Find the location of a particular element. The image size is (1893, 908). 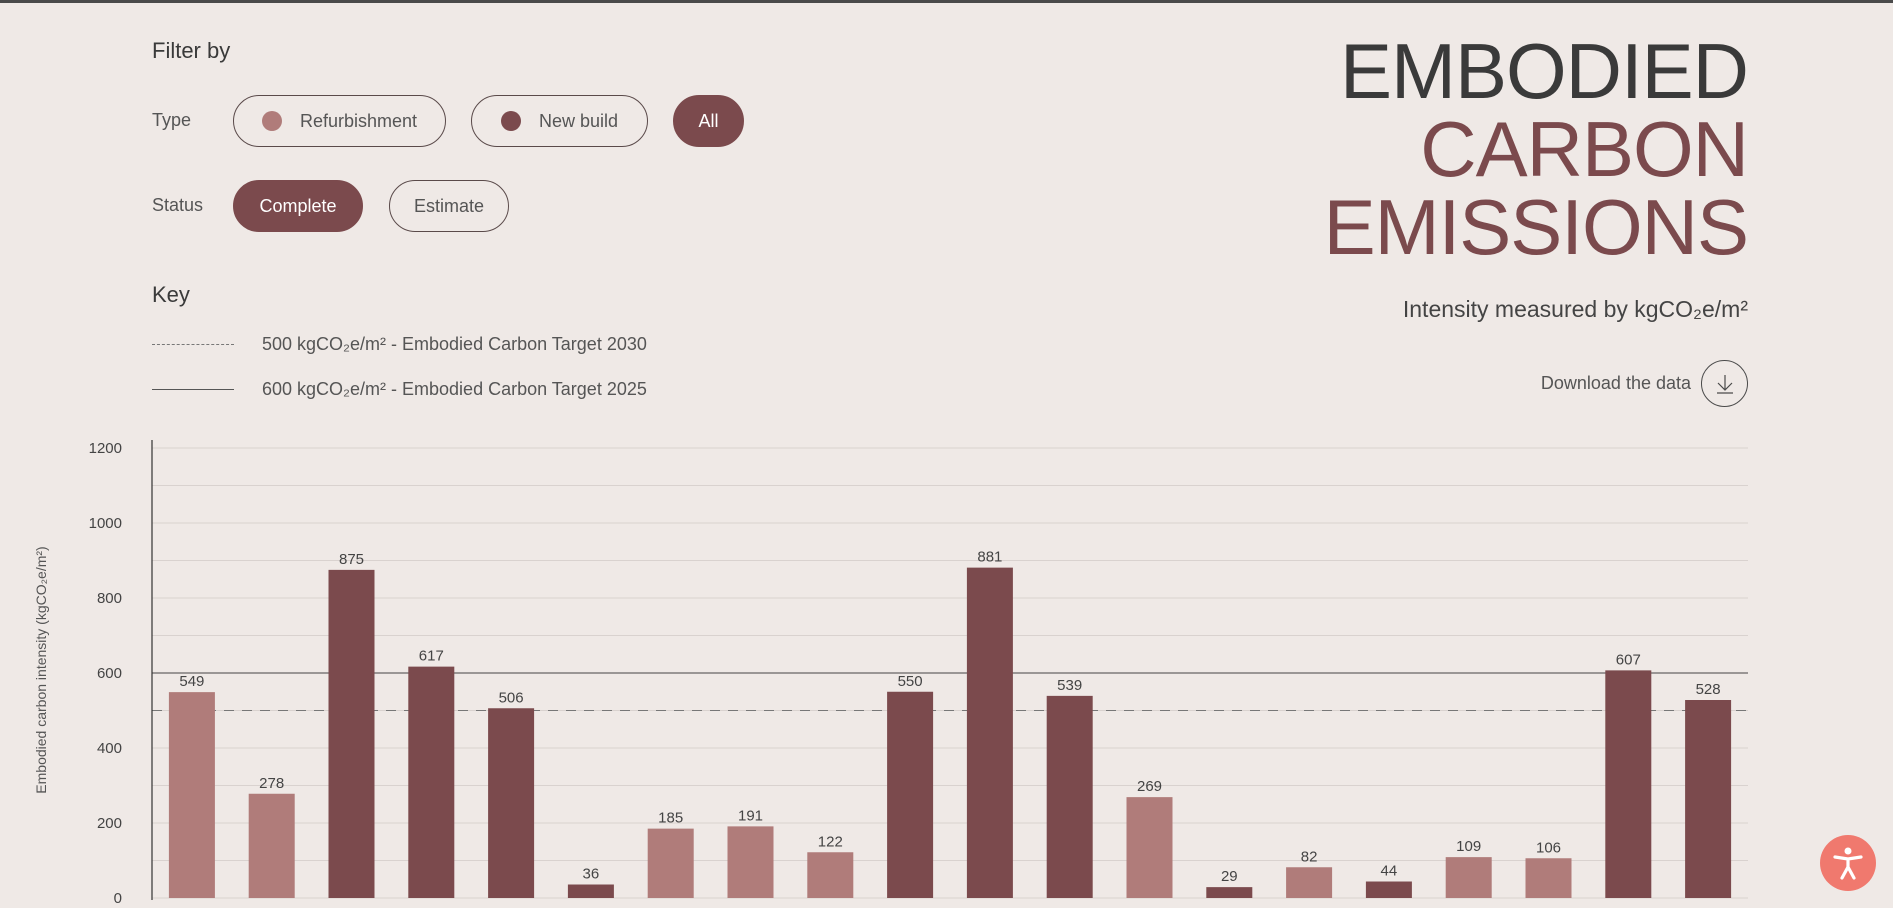

bar-value-label: 528 is located at coordinates (1708, 689).